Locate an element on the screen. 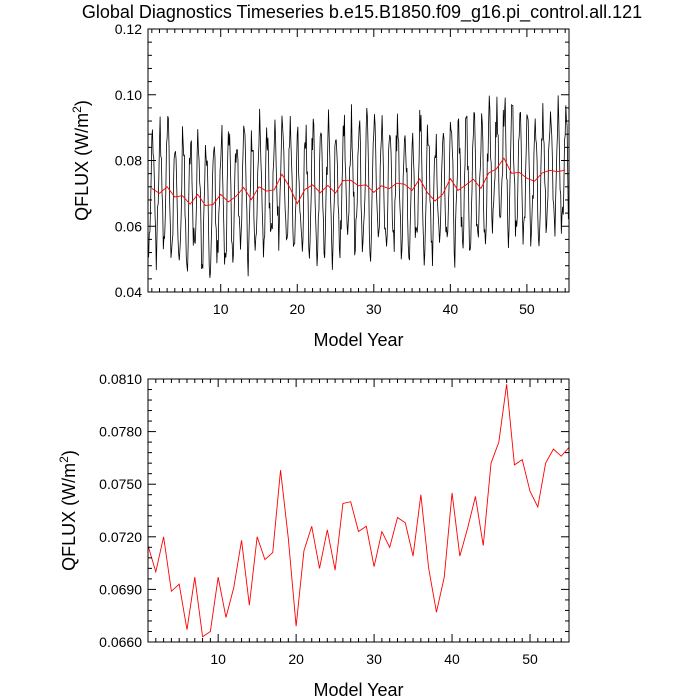  y-tick-label: 0.0780 is located at coordinates (120, 432).